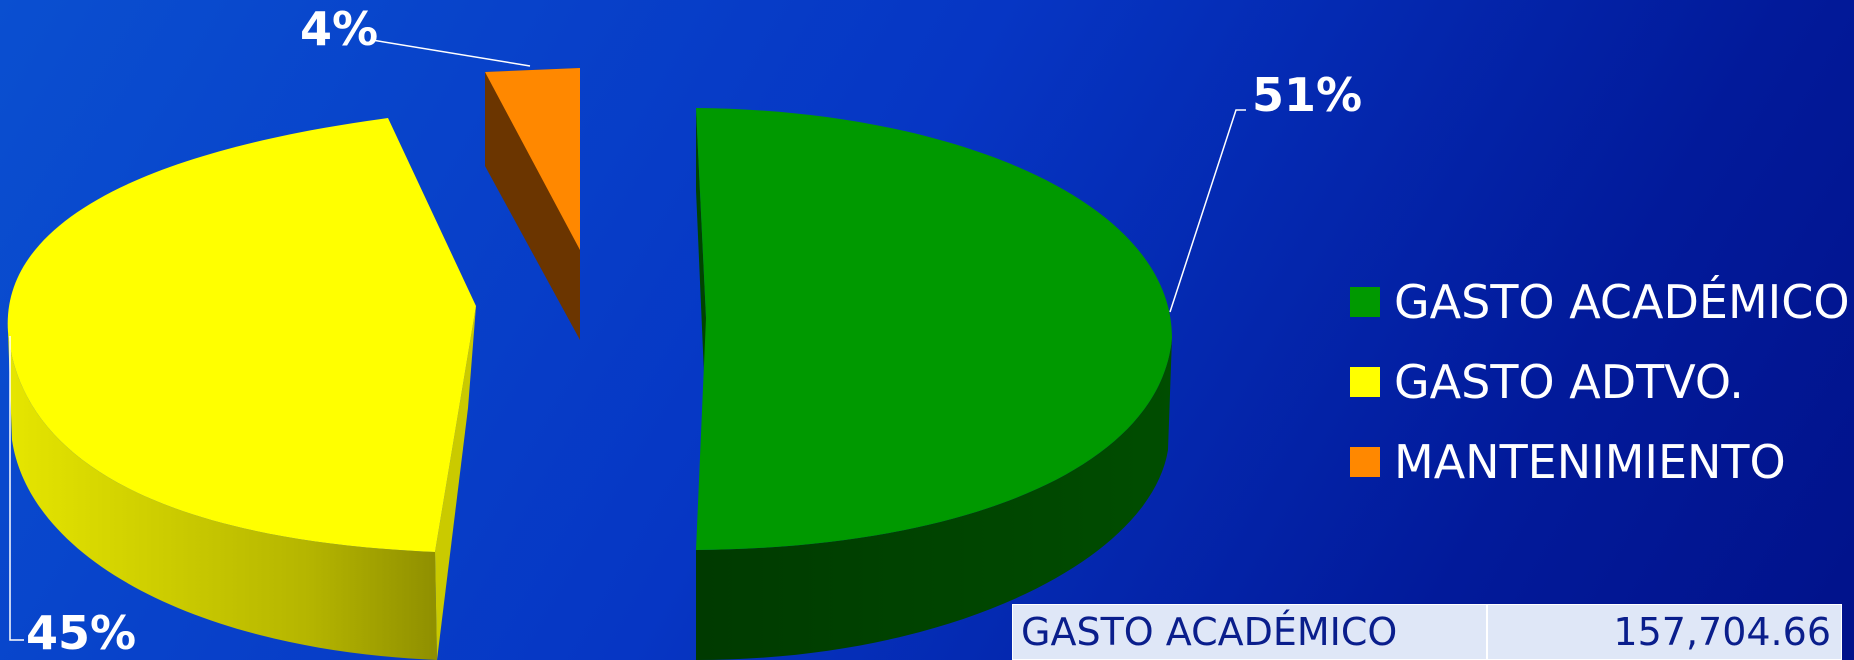 This screenshot has width=1854, height=660. I want to click on data-table-row: GASTO ACADÉMICO 157,704.66, so click(1427, 632).